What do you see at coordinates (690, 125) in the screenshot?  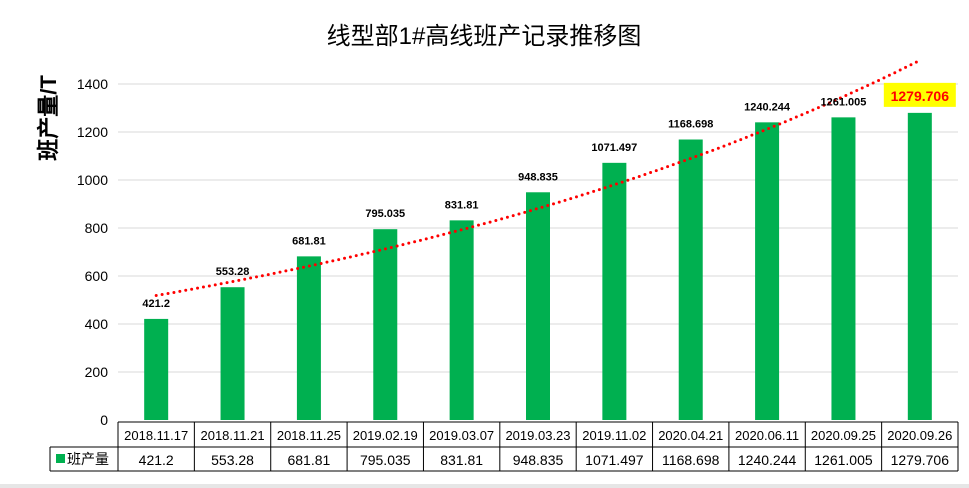 I see `data-label: 1168.698` at bounding box center [690, 125].